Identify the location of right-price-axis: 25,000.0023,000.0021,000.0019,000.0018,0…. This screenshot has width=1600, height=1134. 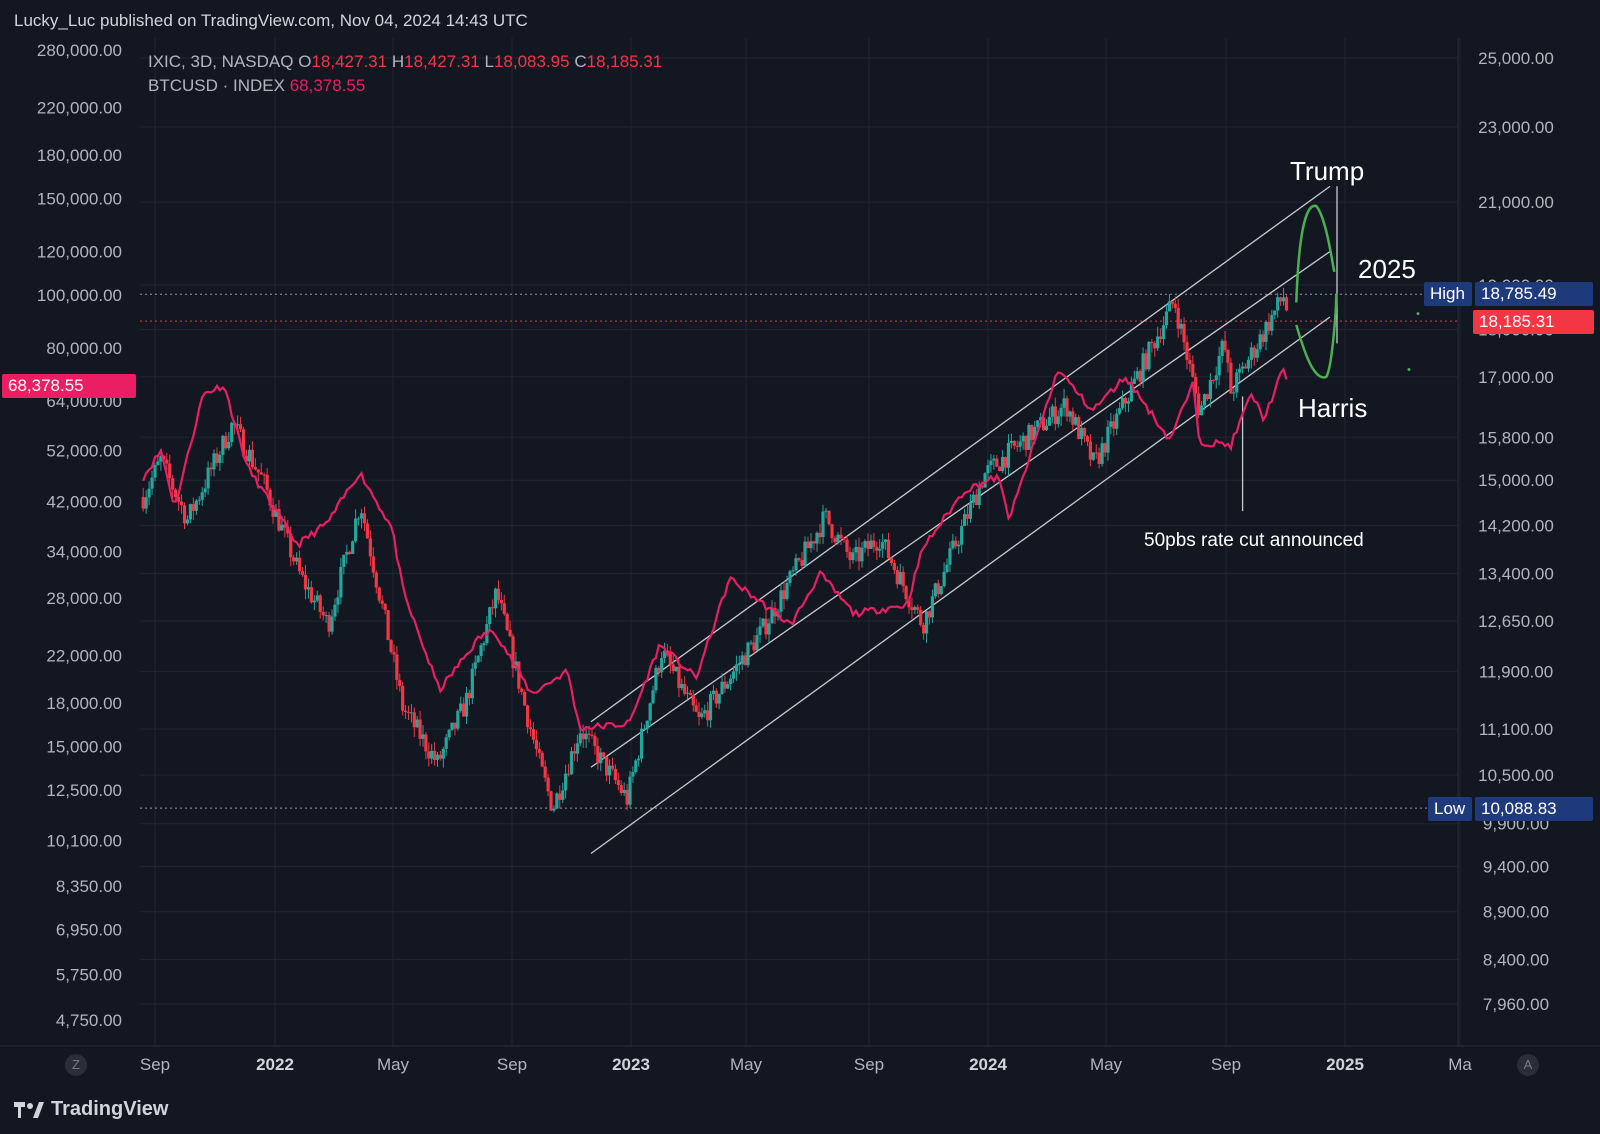
(1516, 531).